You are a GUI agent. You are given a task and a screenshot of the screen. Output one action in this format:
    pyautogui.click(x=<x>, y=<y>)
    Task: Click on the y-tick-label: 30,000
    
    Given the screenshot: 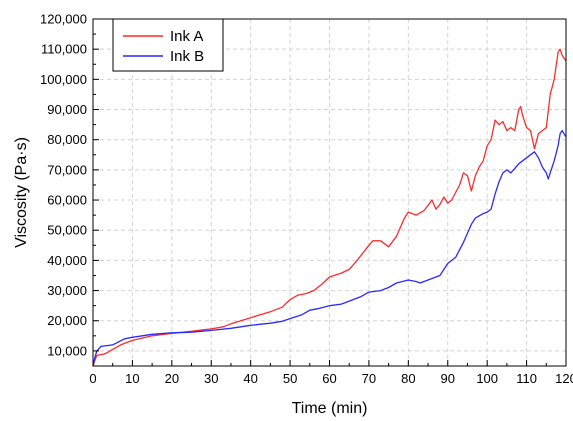 What is the action you would take?
    pyautogui.click(x=67, y=290)
    